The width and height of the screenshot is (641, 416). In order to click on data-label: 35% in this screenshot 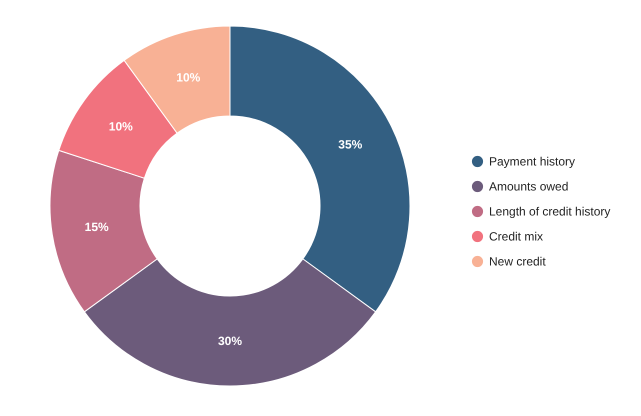, I will do `click(350, 145)`.